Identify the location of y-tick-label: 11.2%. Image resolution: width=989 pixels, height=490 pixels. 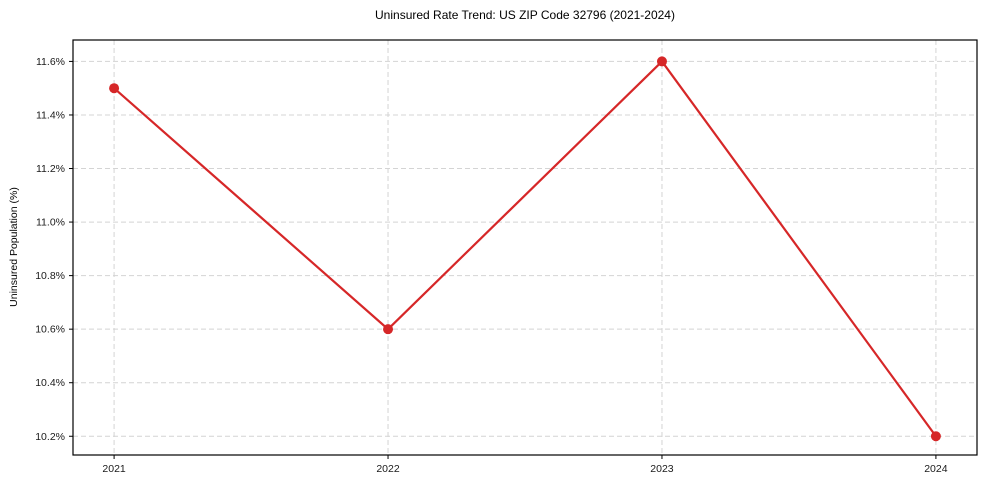
(50, 169).